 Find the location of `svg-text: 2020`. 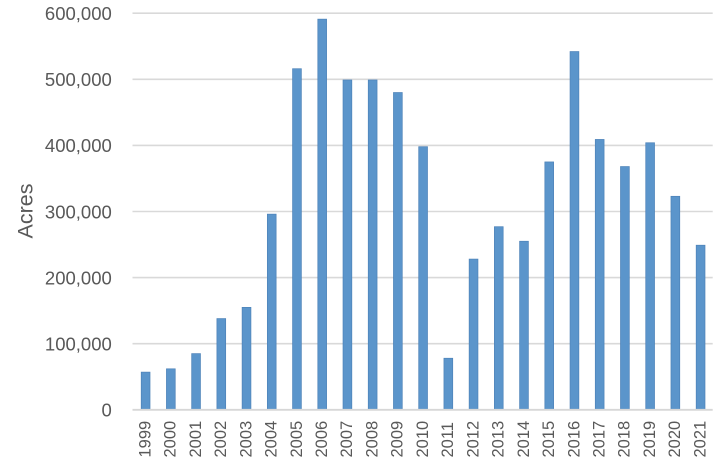

svg-text: 2020 is located at coordinates (675, 439).